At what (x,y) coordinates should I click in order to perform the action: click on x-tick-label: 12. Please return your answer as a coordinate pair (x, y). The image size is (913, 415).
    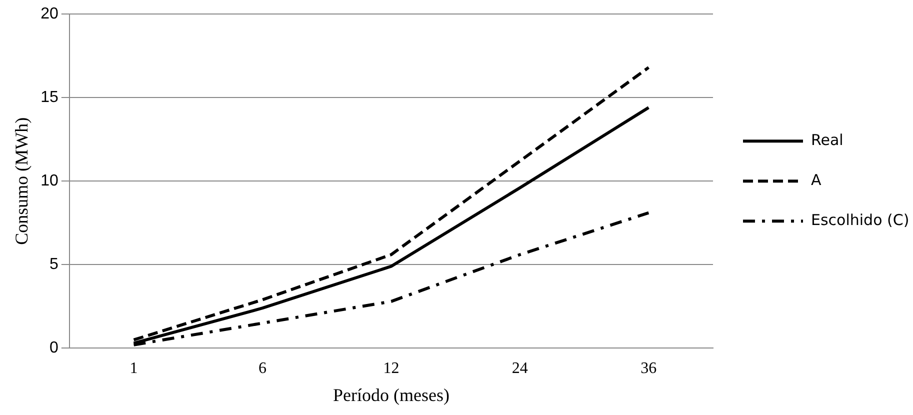
    Looking at the image, I should click on (391, 369).